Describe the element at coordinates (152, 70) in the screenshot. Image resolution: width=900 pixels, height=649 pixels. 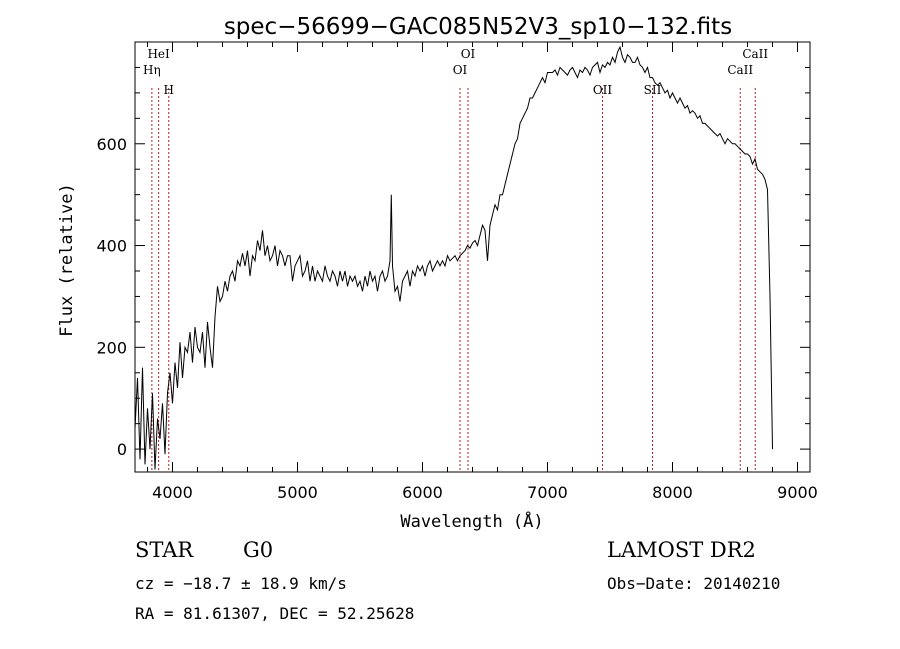
I see `marker-label: Hη` at that location.